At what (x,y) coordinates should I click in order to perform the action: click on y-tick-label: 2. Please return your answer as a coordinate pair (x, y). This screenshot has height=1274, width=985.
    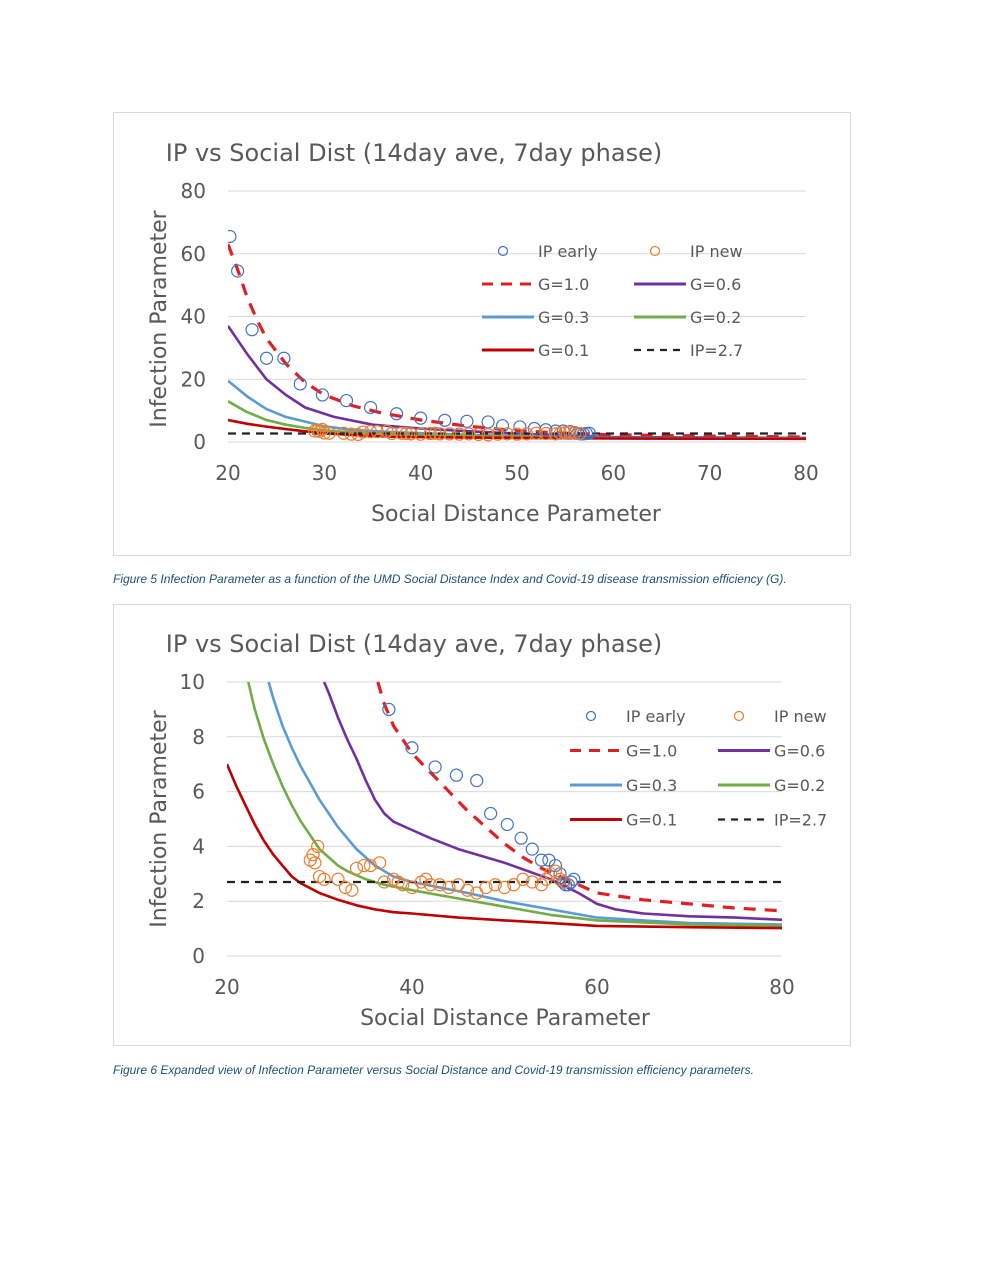
    Looking at the image, I should click on (198, 901).